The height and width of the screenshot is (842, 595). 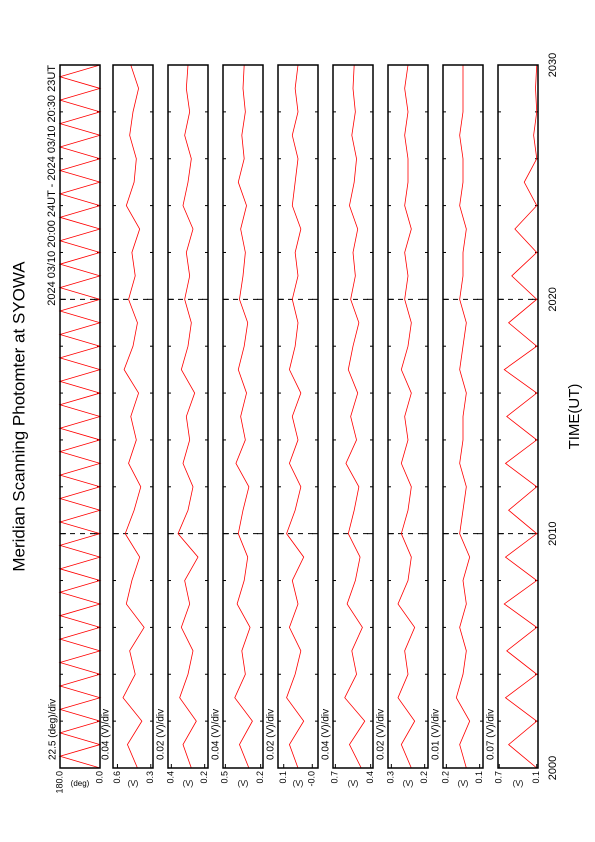 I want to click on x-axis-label: TIME(UT), so click(x=574, y=417).